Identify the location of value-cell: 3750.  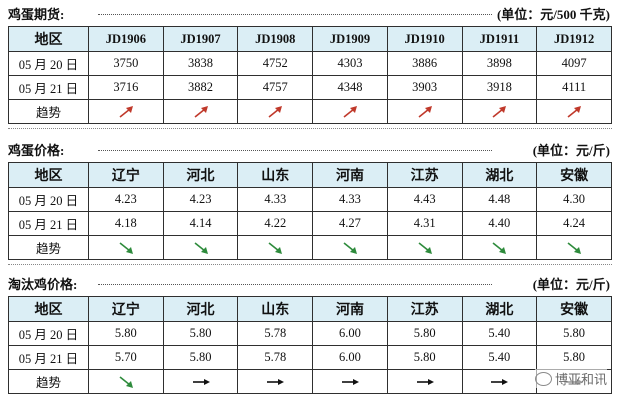
(126, 63).